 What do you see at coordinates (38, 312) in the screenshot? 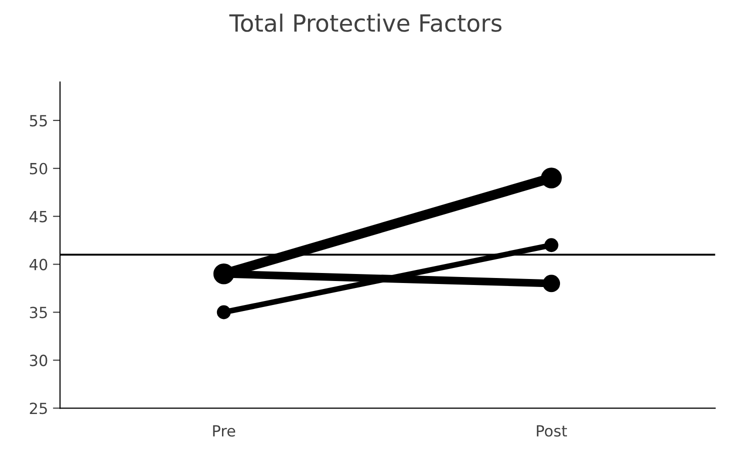
I see `y-tick-label: 35` at bounding box center [38, 312].